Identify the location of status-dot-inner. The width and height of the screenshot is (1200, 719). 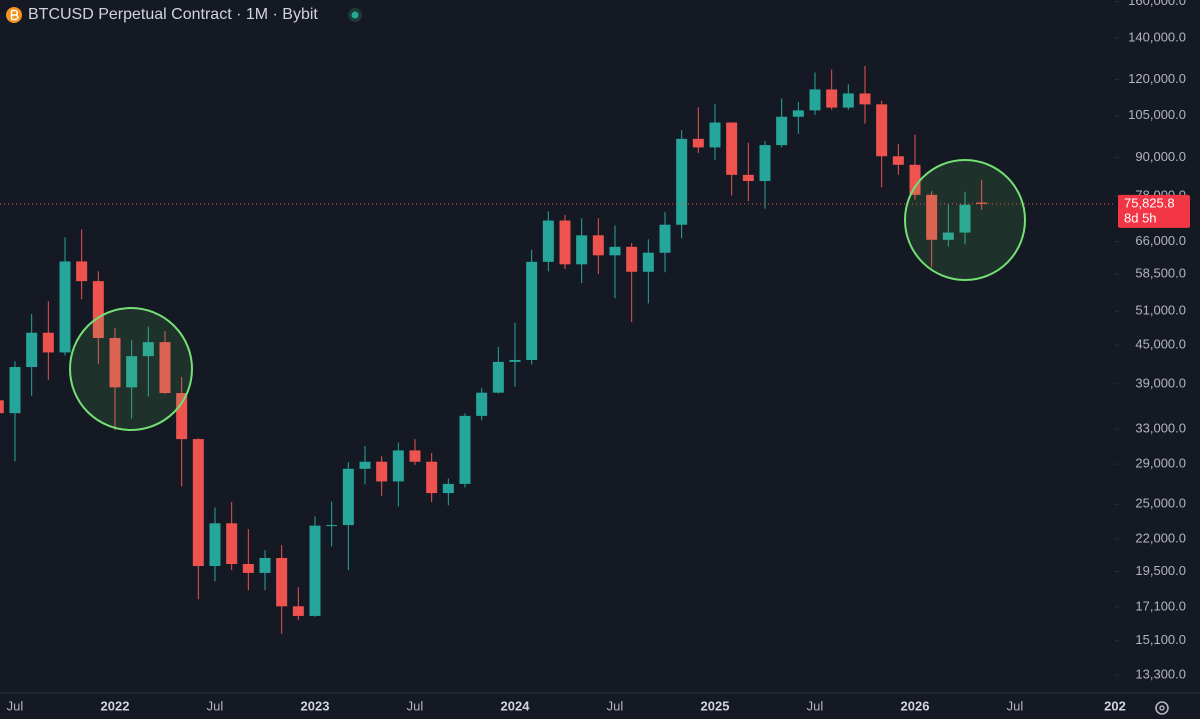
(355, 15).